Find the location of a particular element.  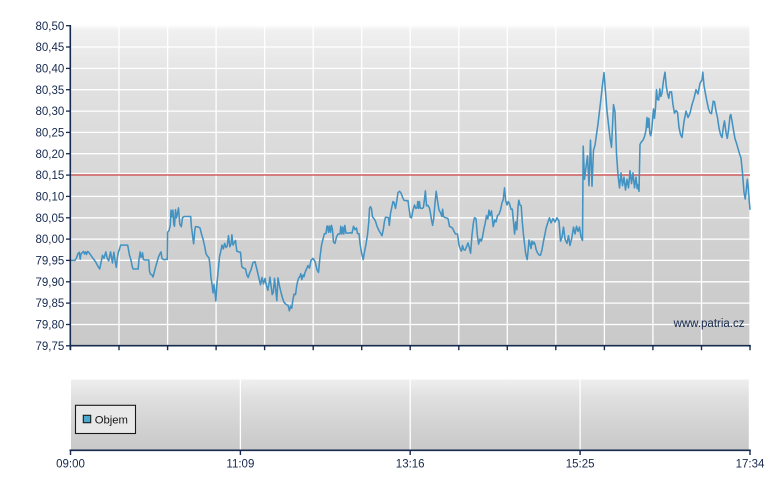

svg-text: 79,85 is located at coordinates (50, 304).